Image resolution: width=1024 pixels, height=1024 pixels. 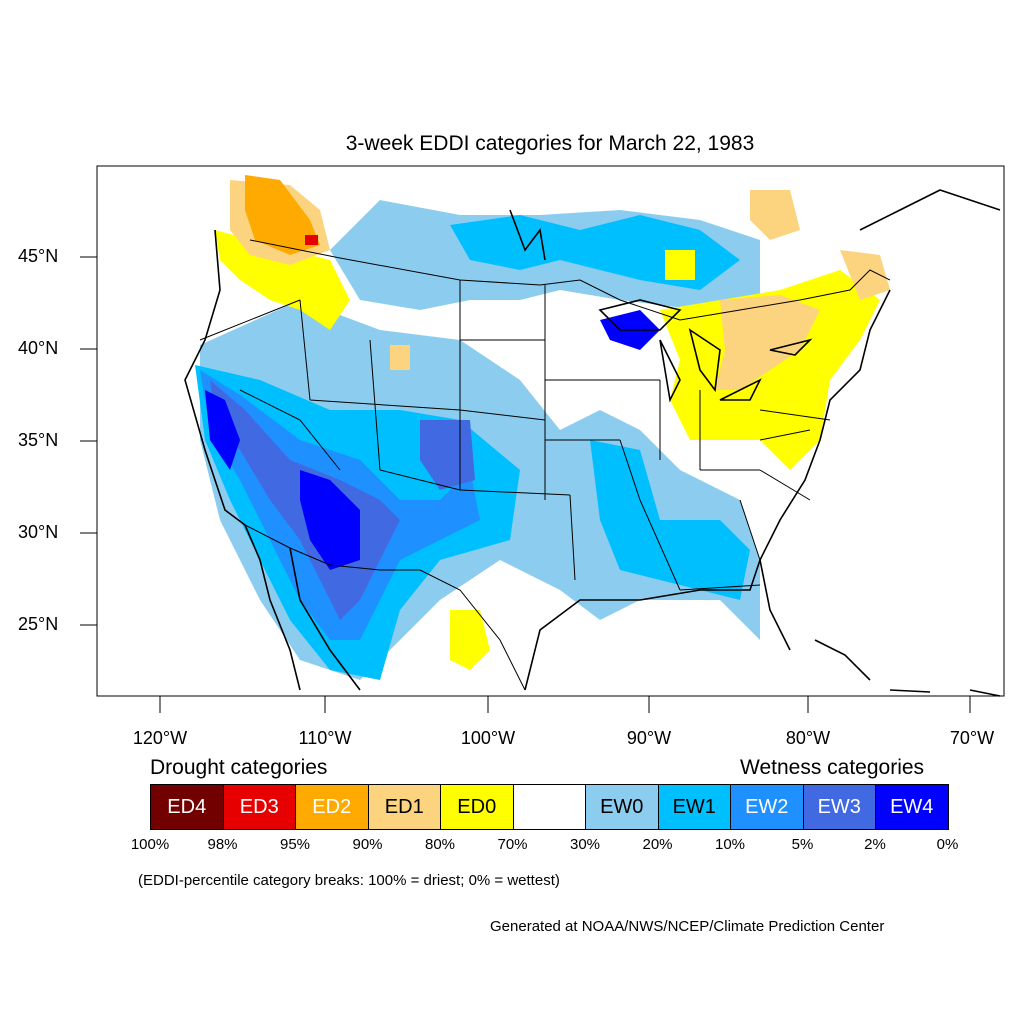 I want to click on ed0-pnw, so click(x=282, y=280).